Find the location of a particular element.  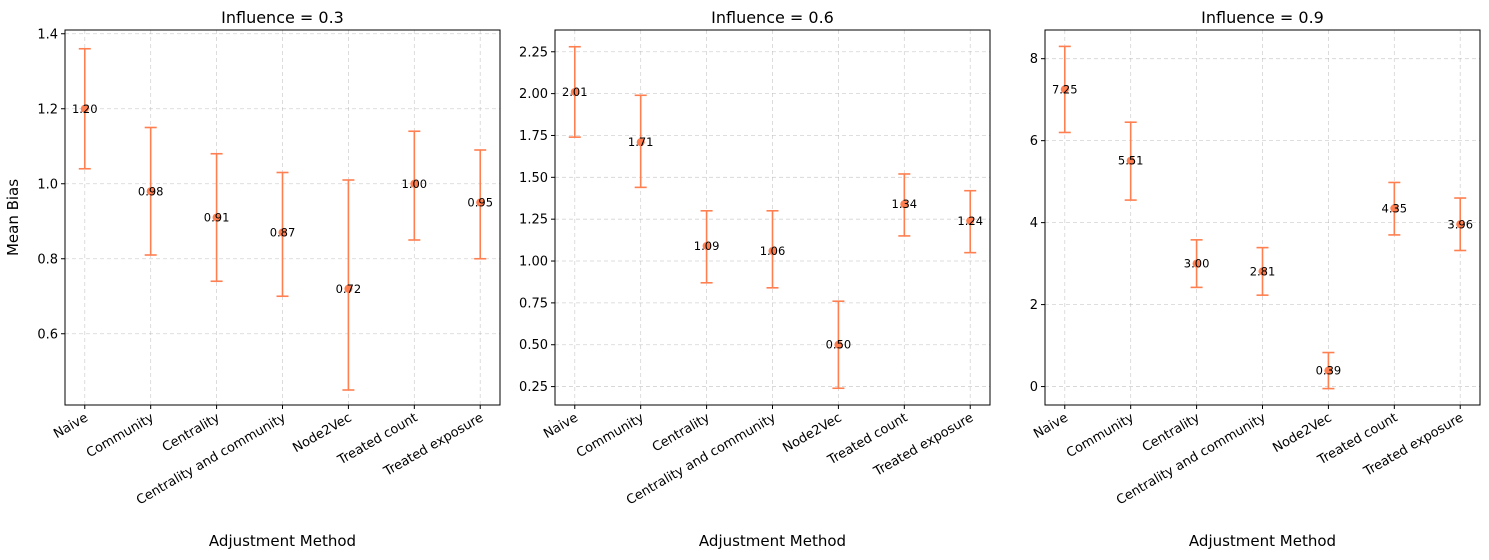

y-tick-label: 6 is located at coordinates (1034, 141).